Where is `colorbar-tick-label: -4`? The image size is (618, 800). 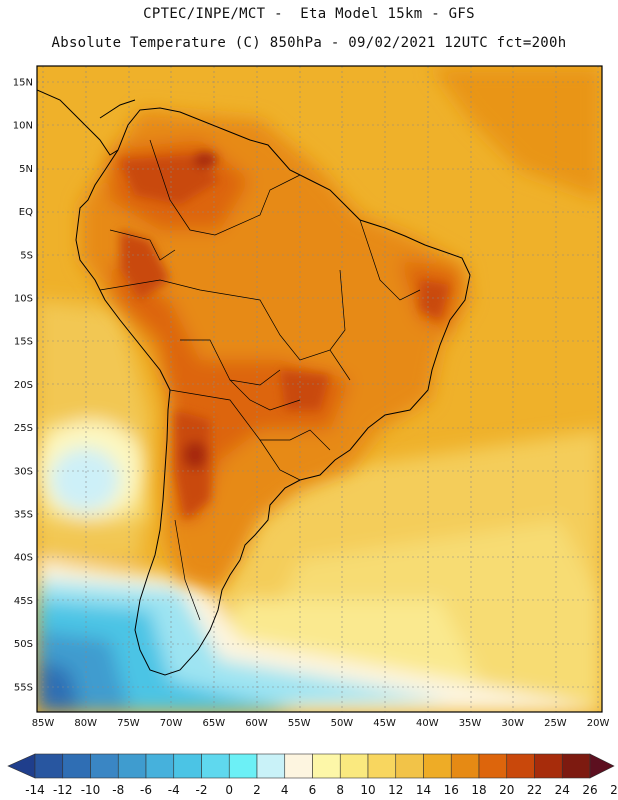
colorbar-tick-label: -4 is located at coordinates (174, 790).